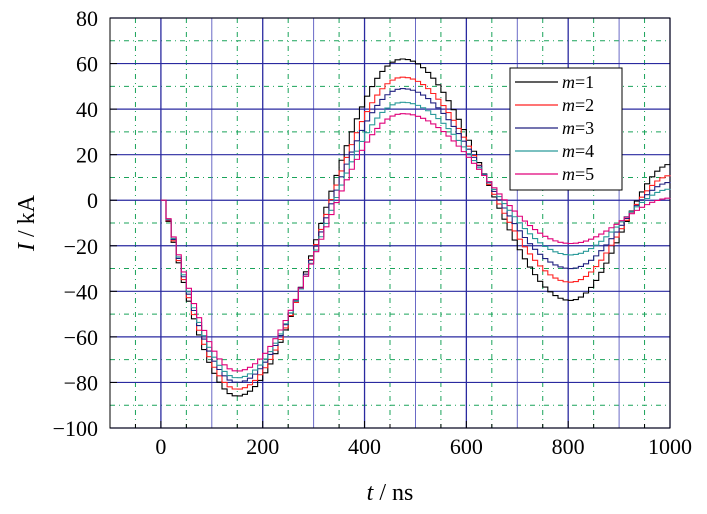 The height and width of the screenshot is (514, 707). Describe the element at coordinates (87, 109) in the screenshot. I see `y-tick-label: 40` at that location.